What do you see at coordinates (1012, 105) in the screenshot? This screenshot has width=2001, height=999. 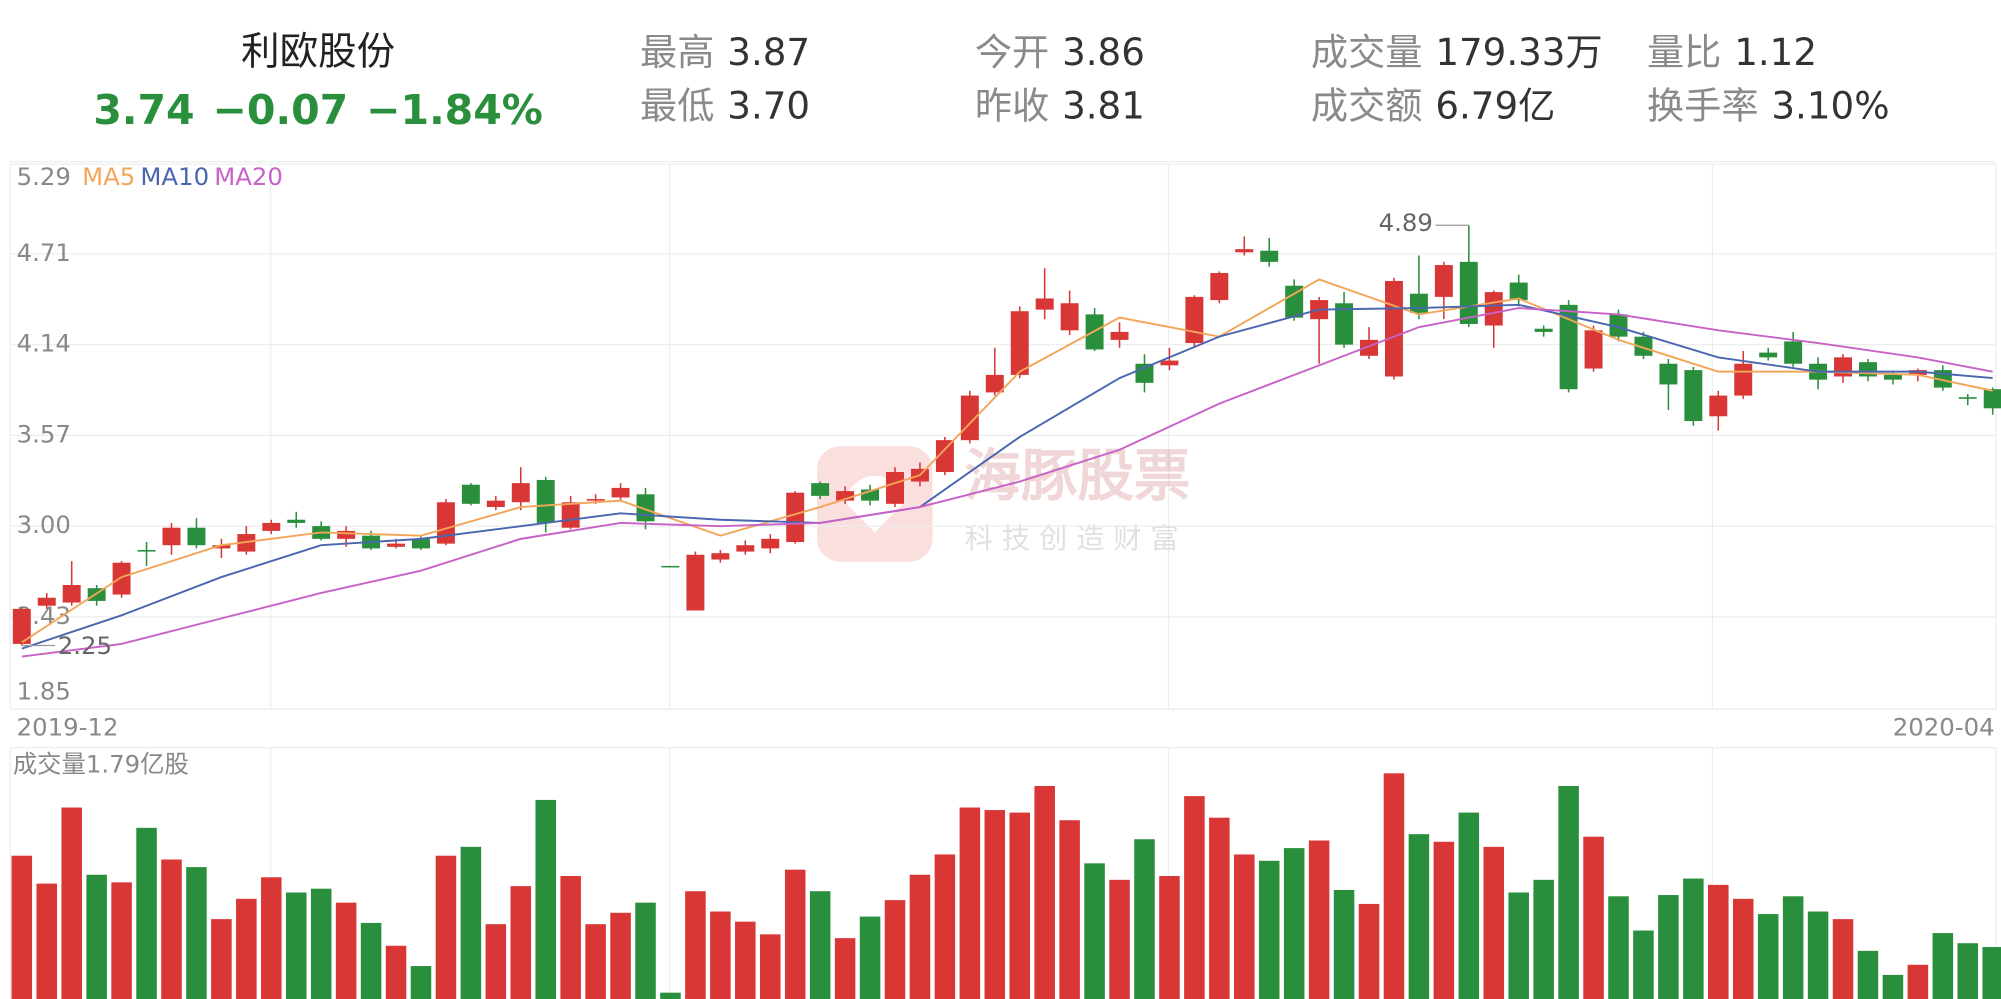 I see `stat-label: 昨收` at bounding box center [1012, 105].